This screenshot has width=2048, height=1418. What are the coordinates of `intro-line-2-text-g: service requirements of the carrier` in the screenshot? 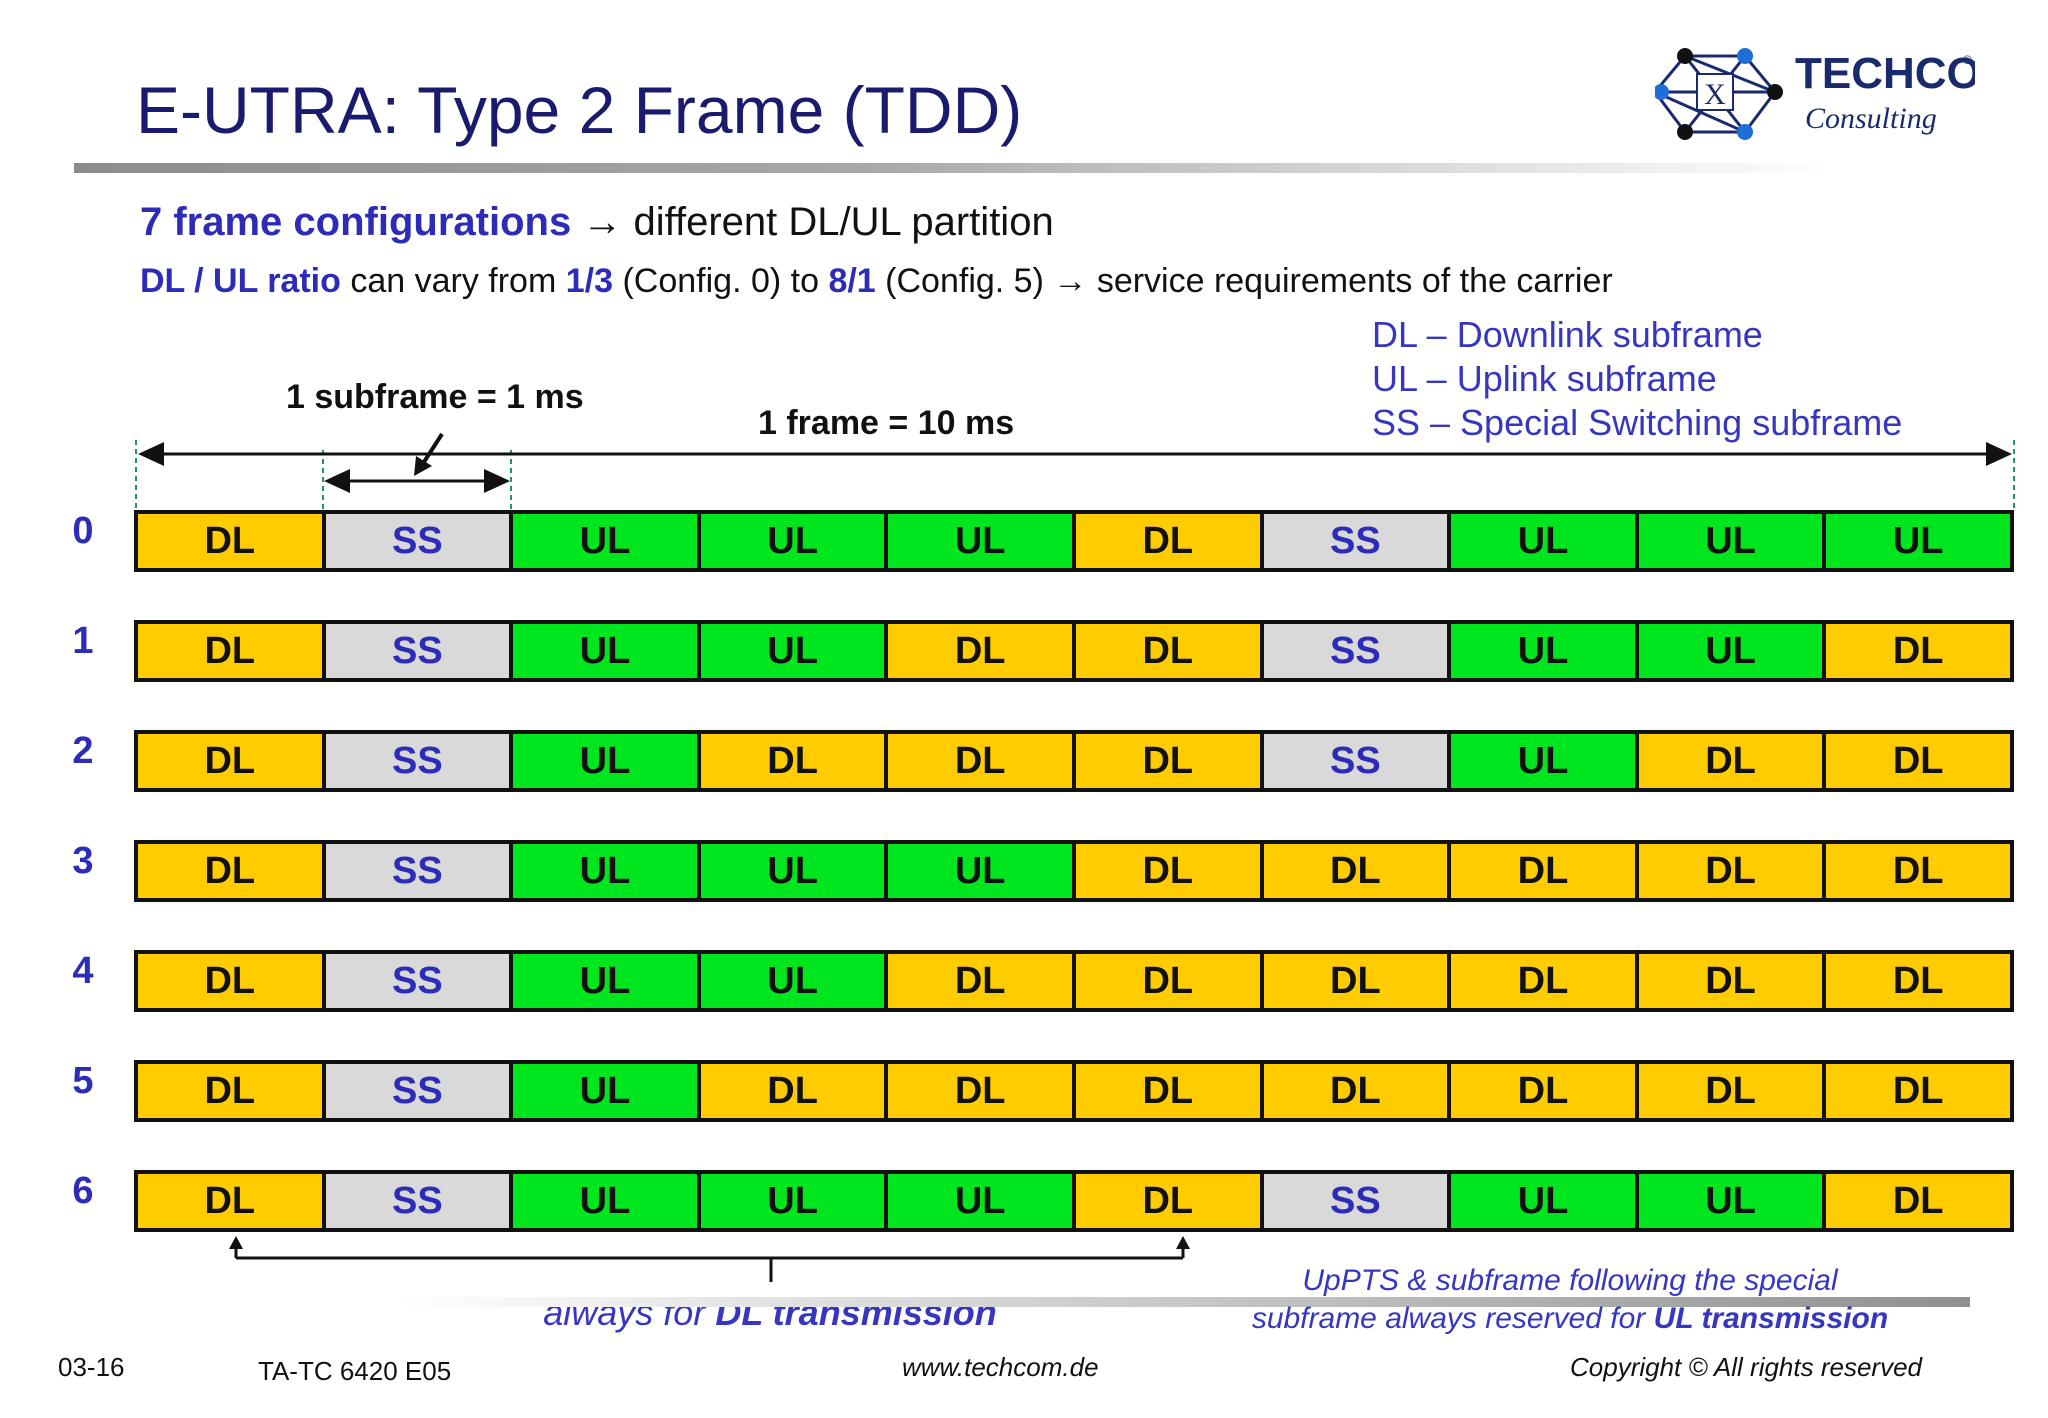 It's located at (1354, 281).